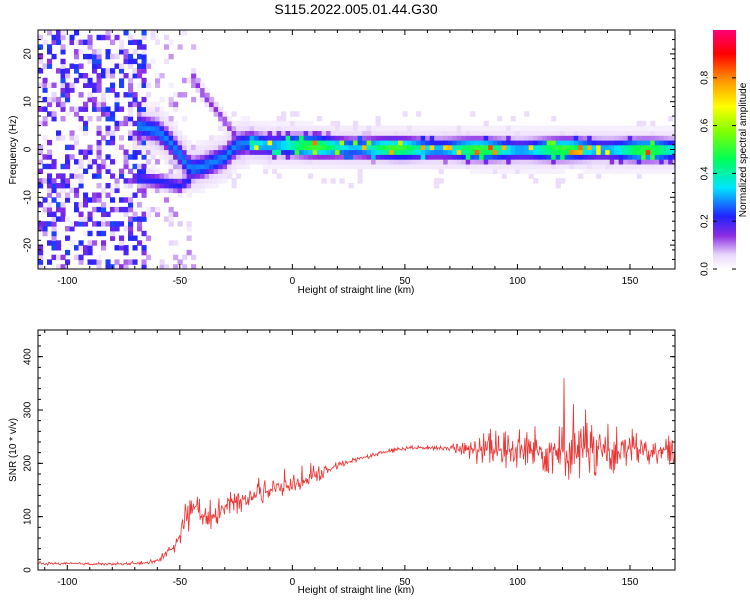  Describe the element at coordinates (705, 125) in the screenshot. I see `colorbar-tick-label: 0.6` at that location.